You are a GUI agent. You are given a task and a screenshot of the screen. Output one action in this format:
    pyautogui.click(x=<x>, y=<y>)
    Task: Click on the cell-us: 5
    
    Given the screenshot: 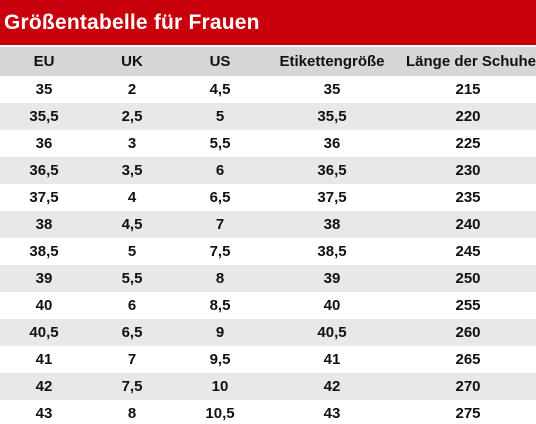 What is the action you would take?
    pyautogui.click(x=220, y=116)
    